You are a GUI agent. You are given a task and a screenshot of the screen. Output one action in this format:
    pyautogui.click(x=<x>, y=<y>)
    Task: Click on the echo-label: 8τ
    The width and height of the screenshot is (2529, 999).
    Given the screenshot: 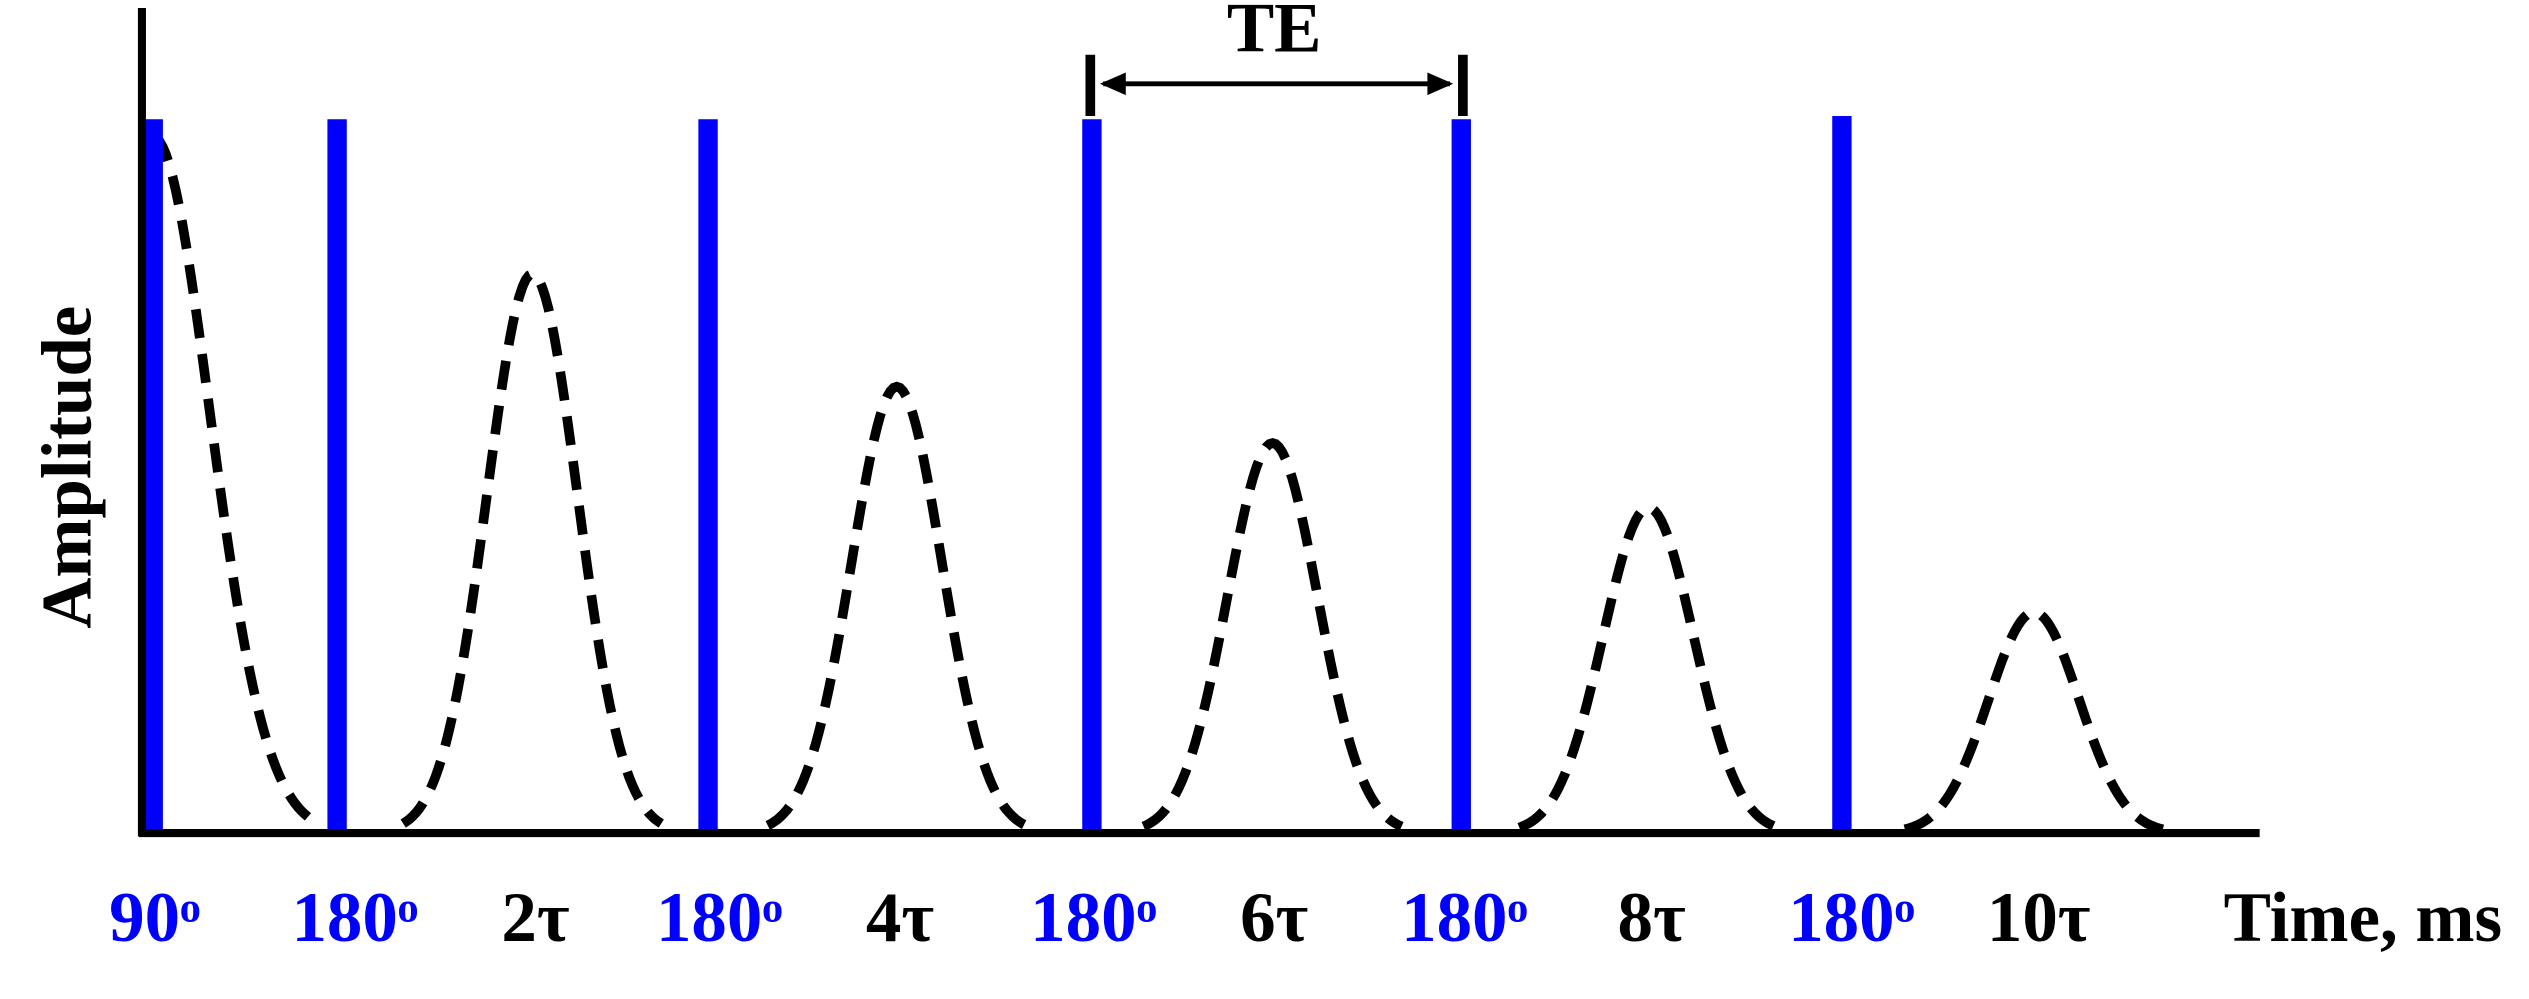 What is the action you would take?
    pyautogui.click(x=1651, y=918)
    